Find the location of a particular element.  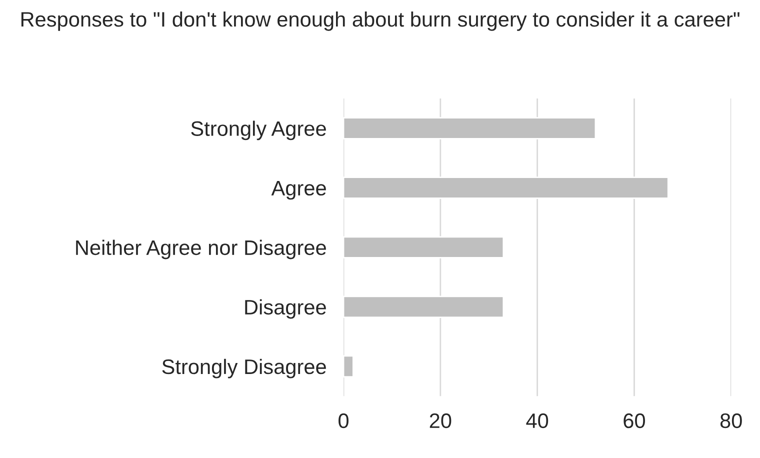

chart-title: Responses to "I don't know enough about burn surgery to consider it a career" is located at coordinates (380, 21).